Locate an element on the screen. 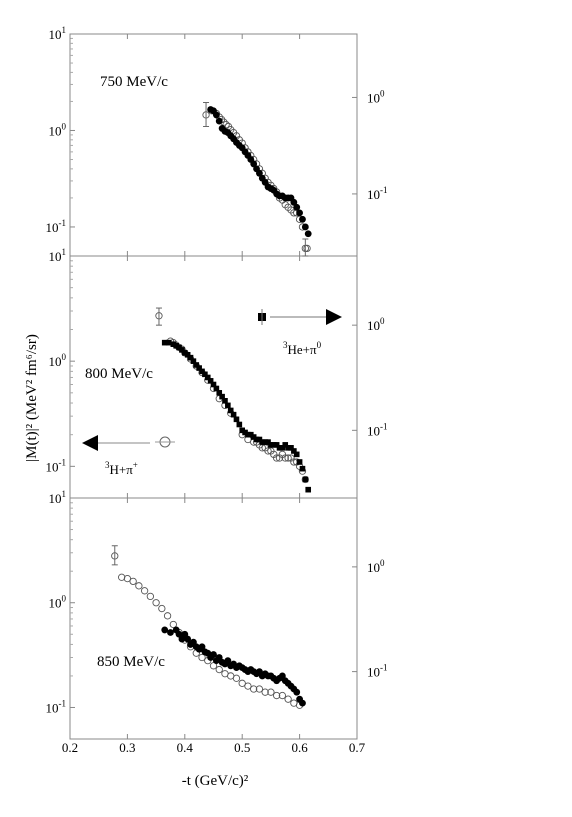 This screenshot has height=817, width=572. x-tick-label: 0.5 is located at coordinates (242, 747).